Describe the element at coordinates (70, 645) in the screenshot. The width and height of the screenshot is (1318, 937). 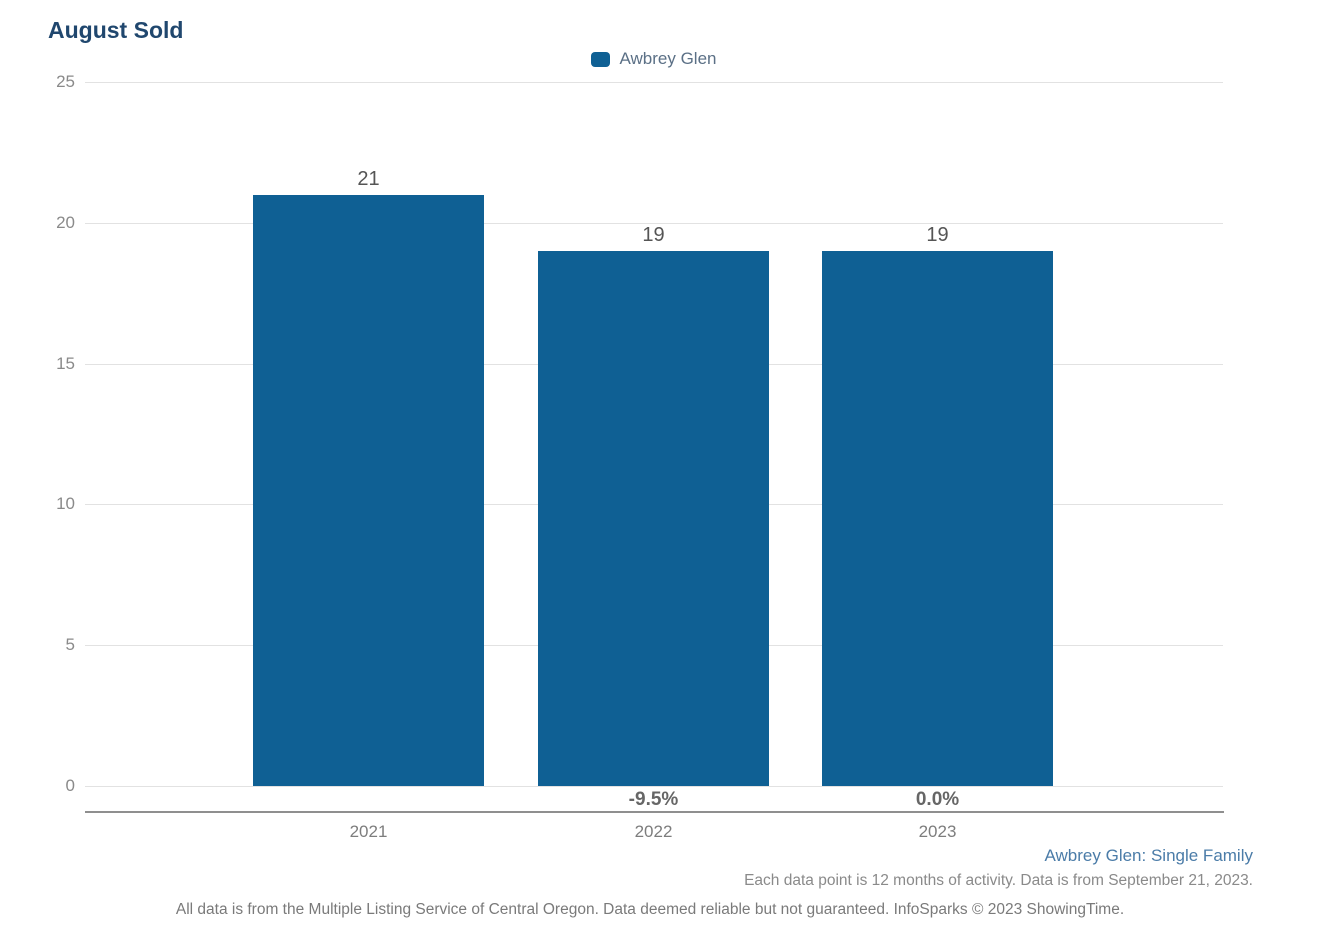
I see `y-tick-label: 5` at that location.